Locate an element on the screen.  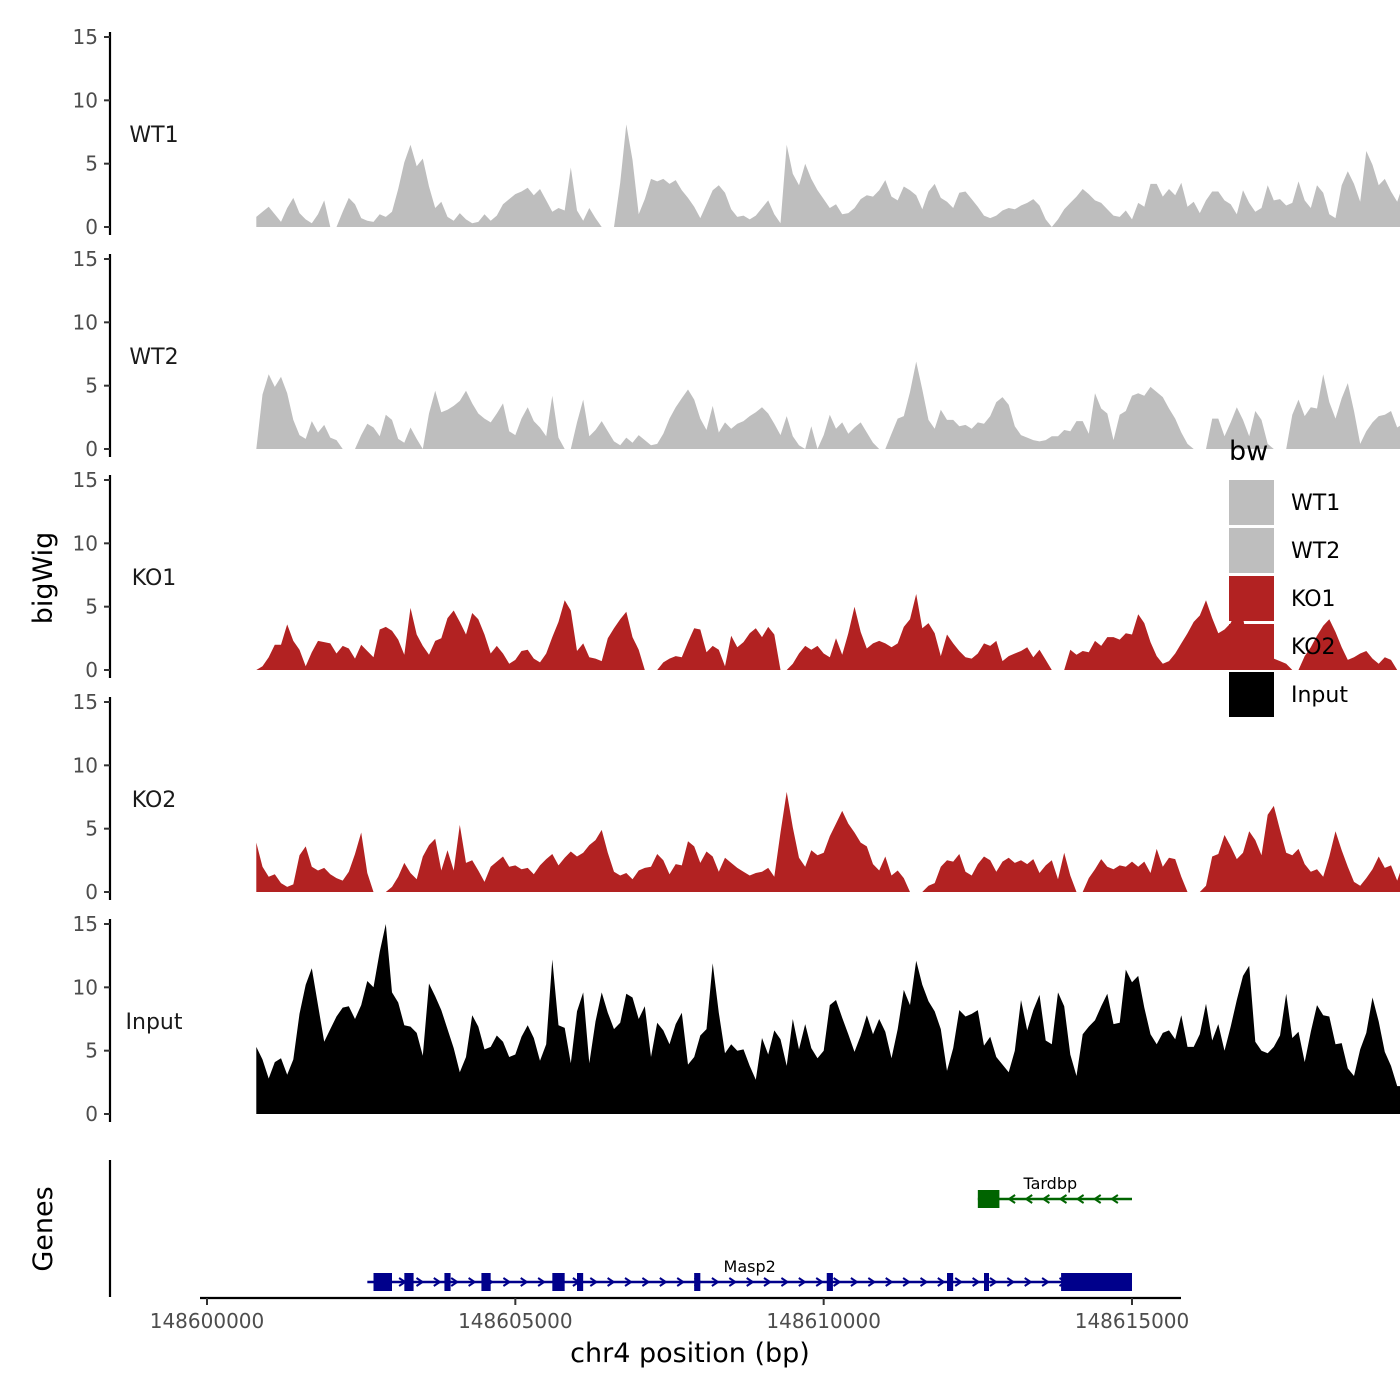
y-tick-label-input-0: 0 is located at coordinates (91, 1114).